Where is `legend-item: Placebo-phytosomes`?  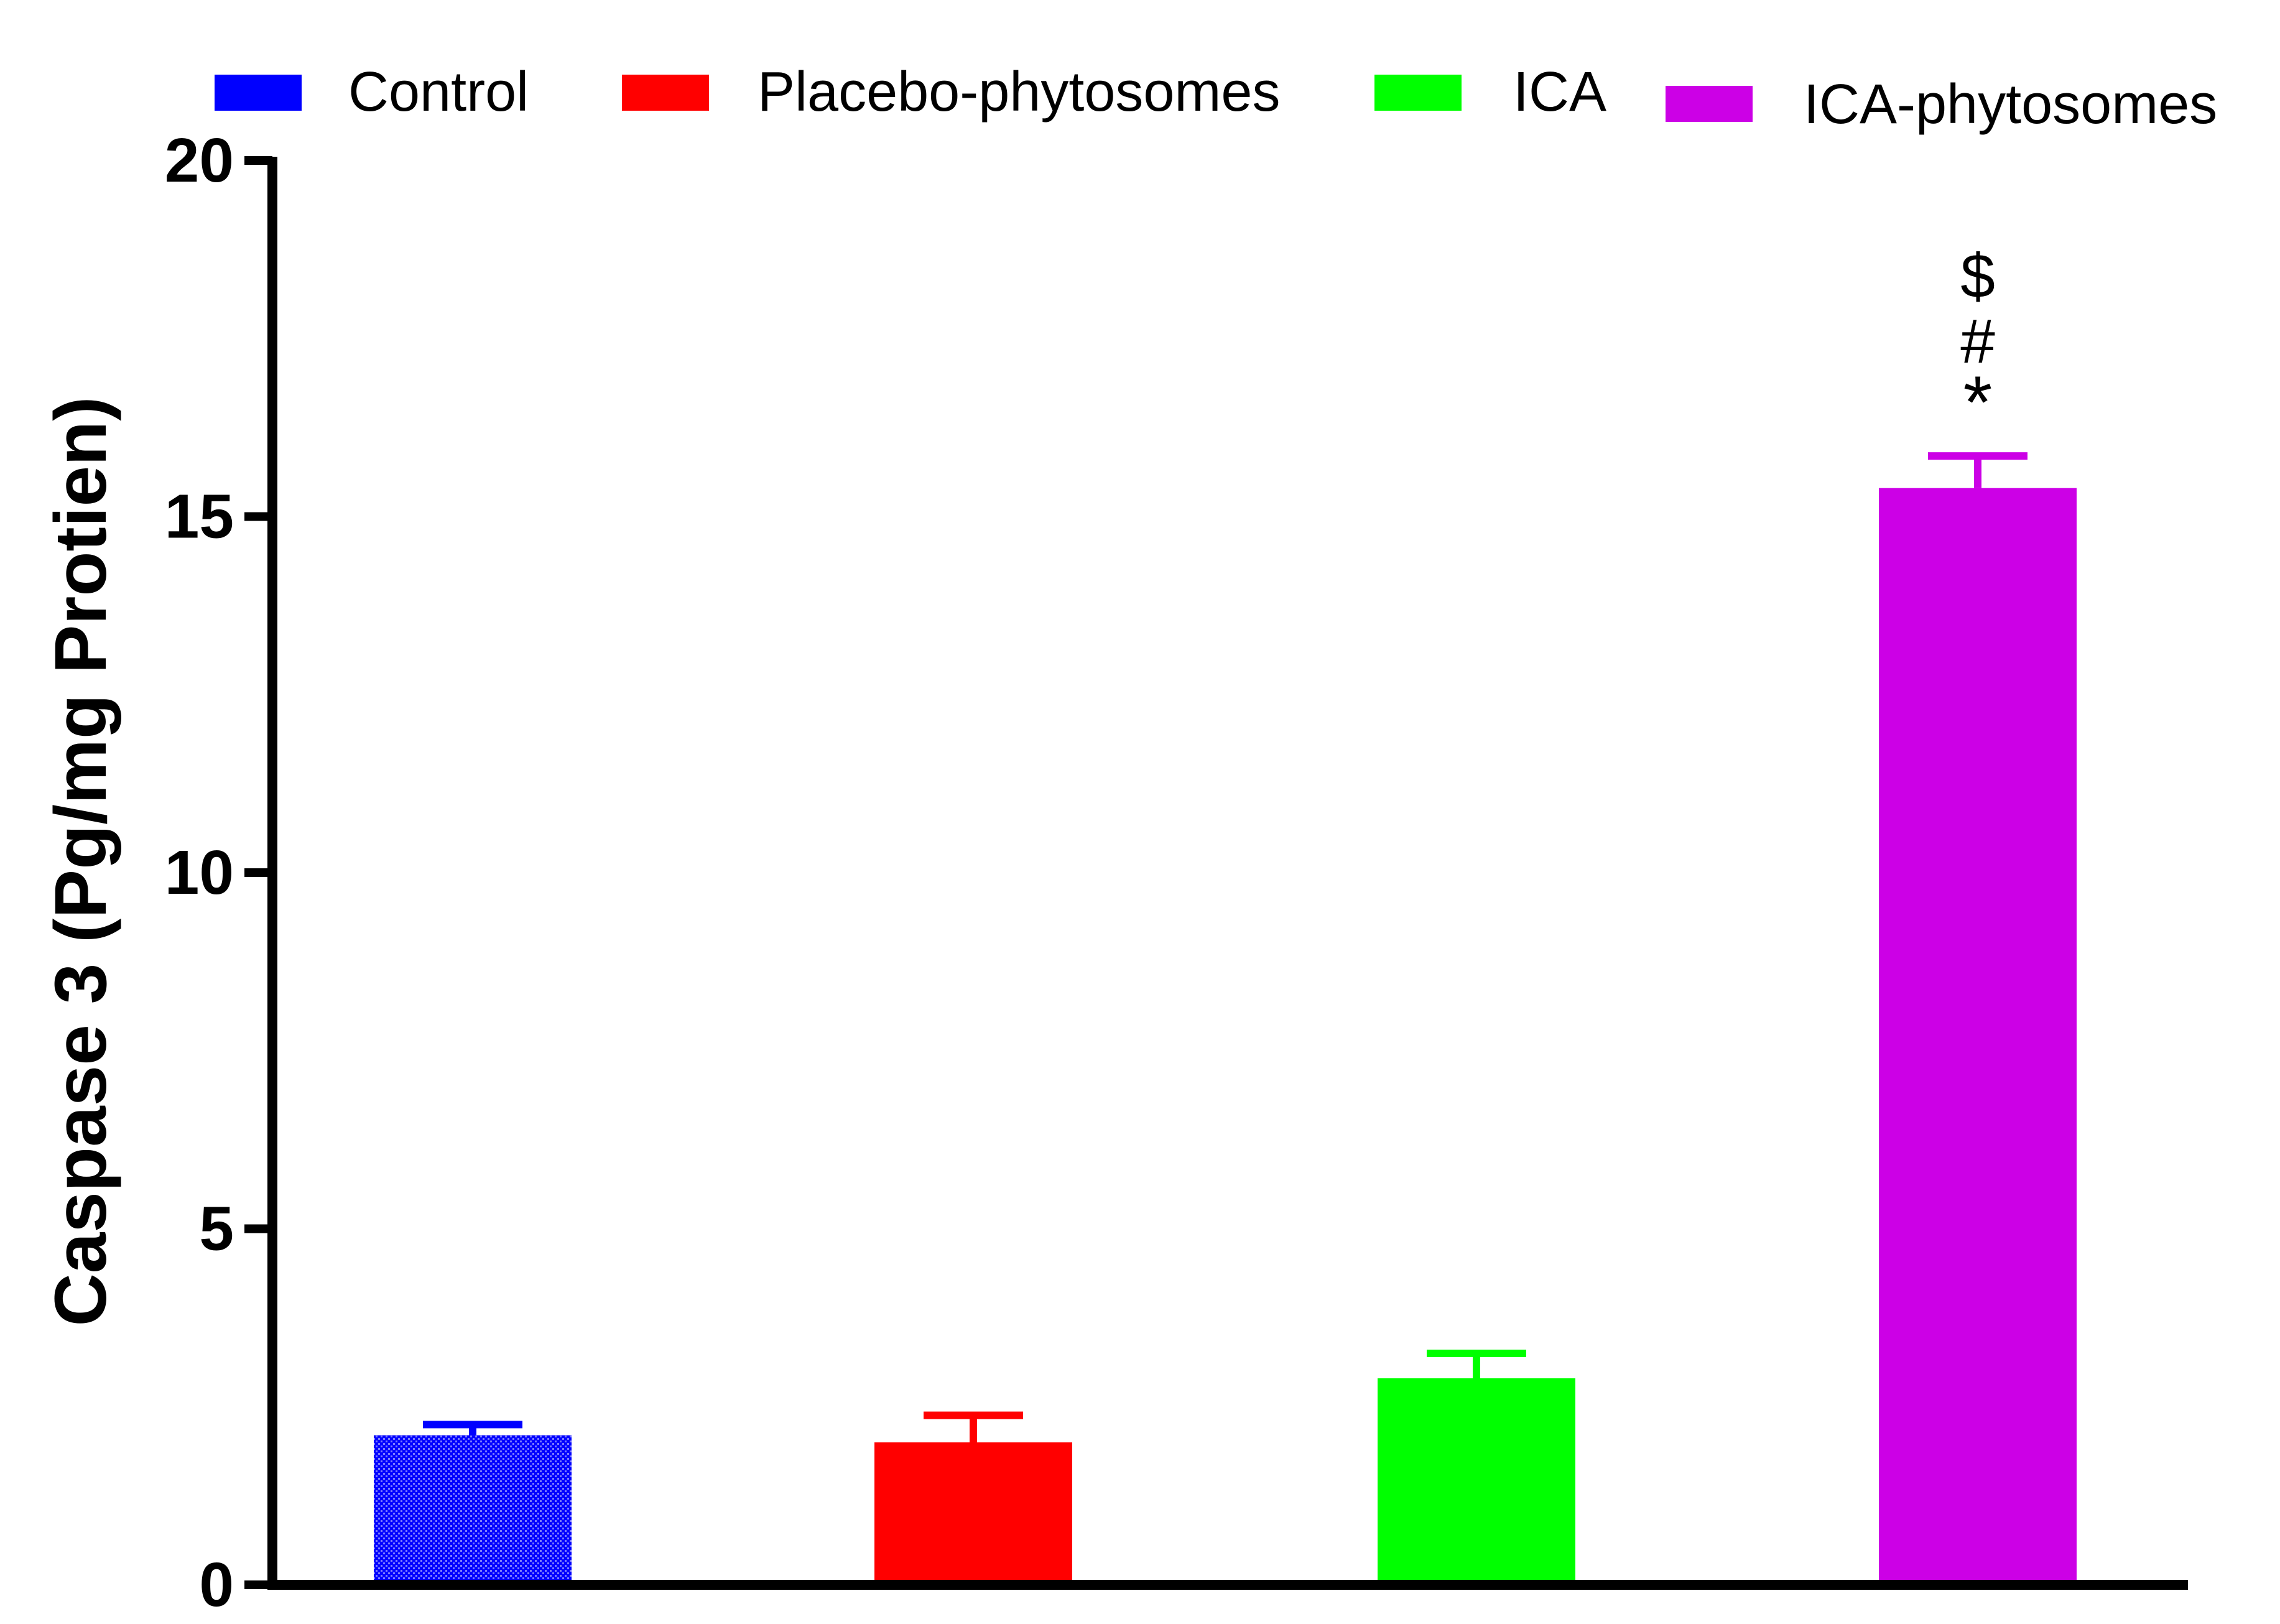 legend-item: Placebo-phytosomes is located at coordinates (951, 92).